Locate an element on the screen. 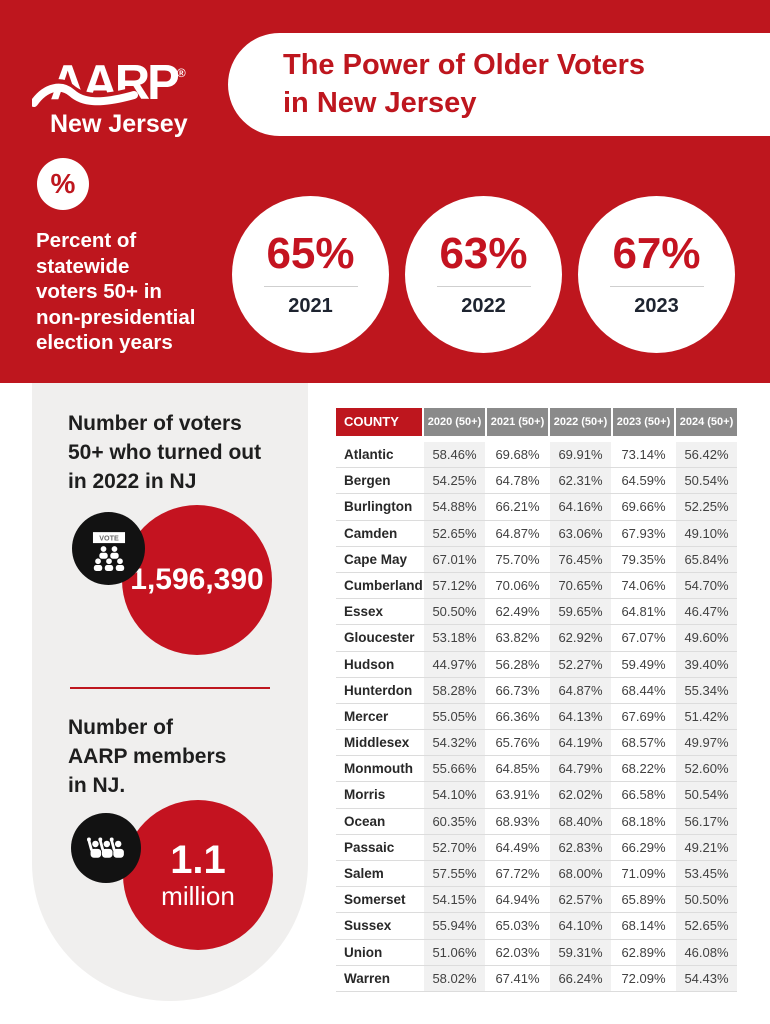  county-cell: Monmouth is located at coordinates (379, 769).